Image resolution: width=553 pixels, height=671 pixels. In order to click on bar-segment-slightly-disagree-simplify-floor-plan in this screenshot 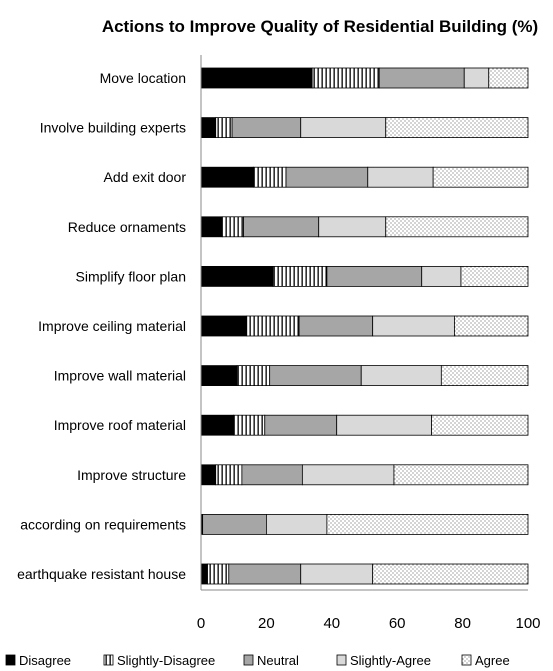, I will do `click(300, 276)`.